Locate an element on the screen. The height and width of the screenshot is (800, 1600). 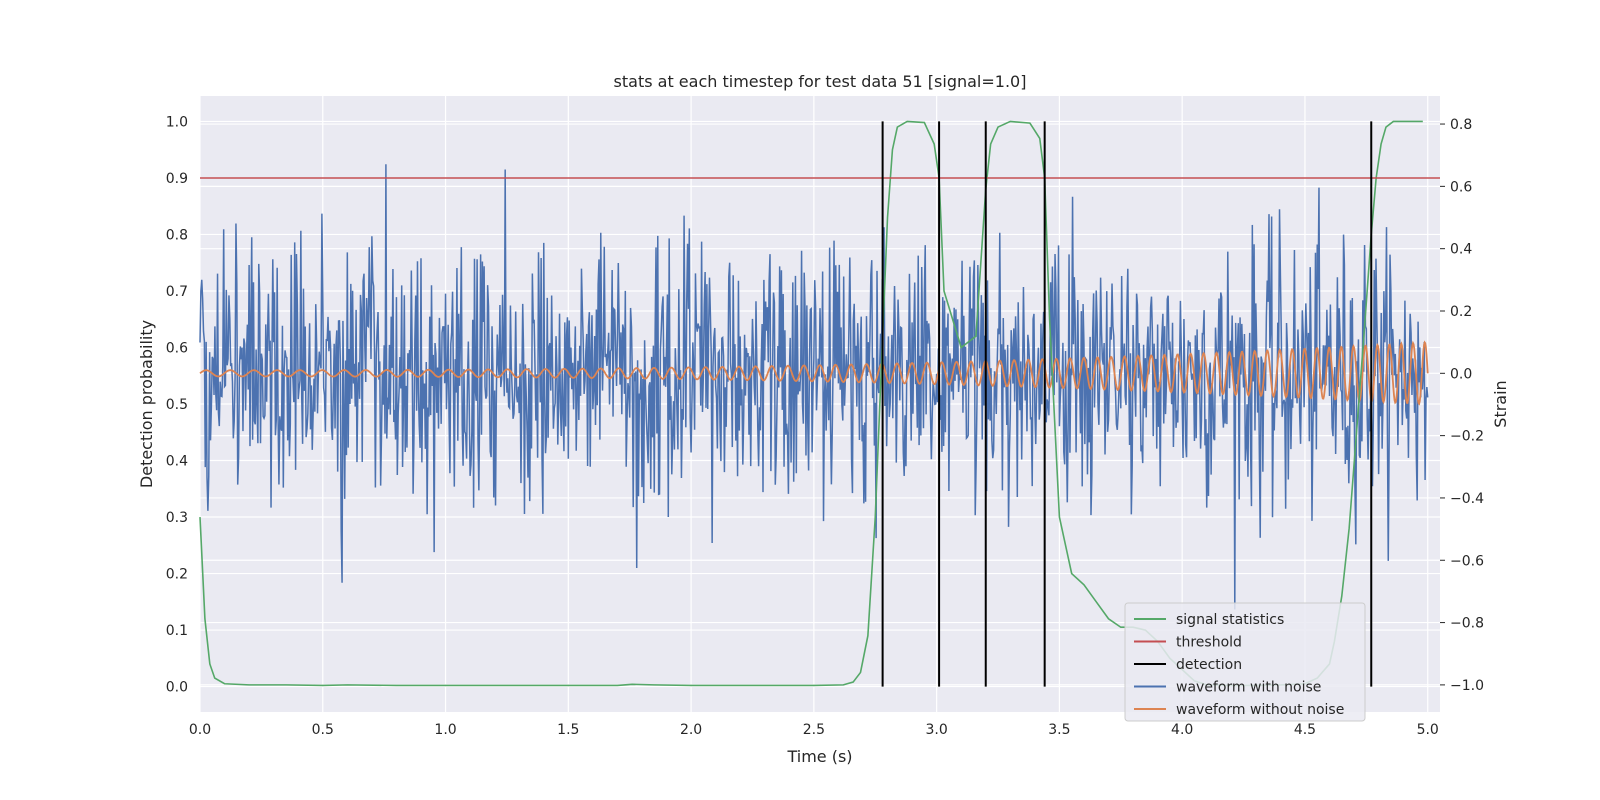
y2-ticks: −1.0 −0.8 −0.6 −0.4 −0.2 0.0 0.2 0.4 0.6 0.8 is located at coordinates (1462, 405).